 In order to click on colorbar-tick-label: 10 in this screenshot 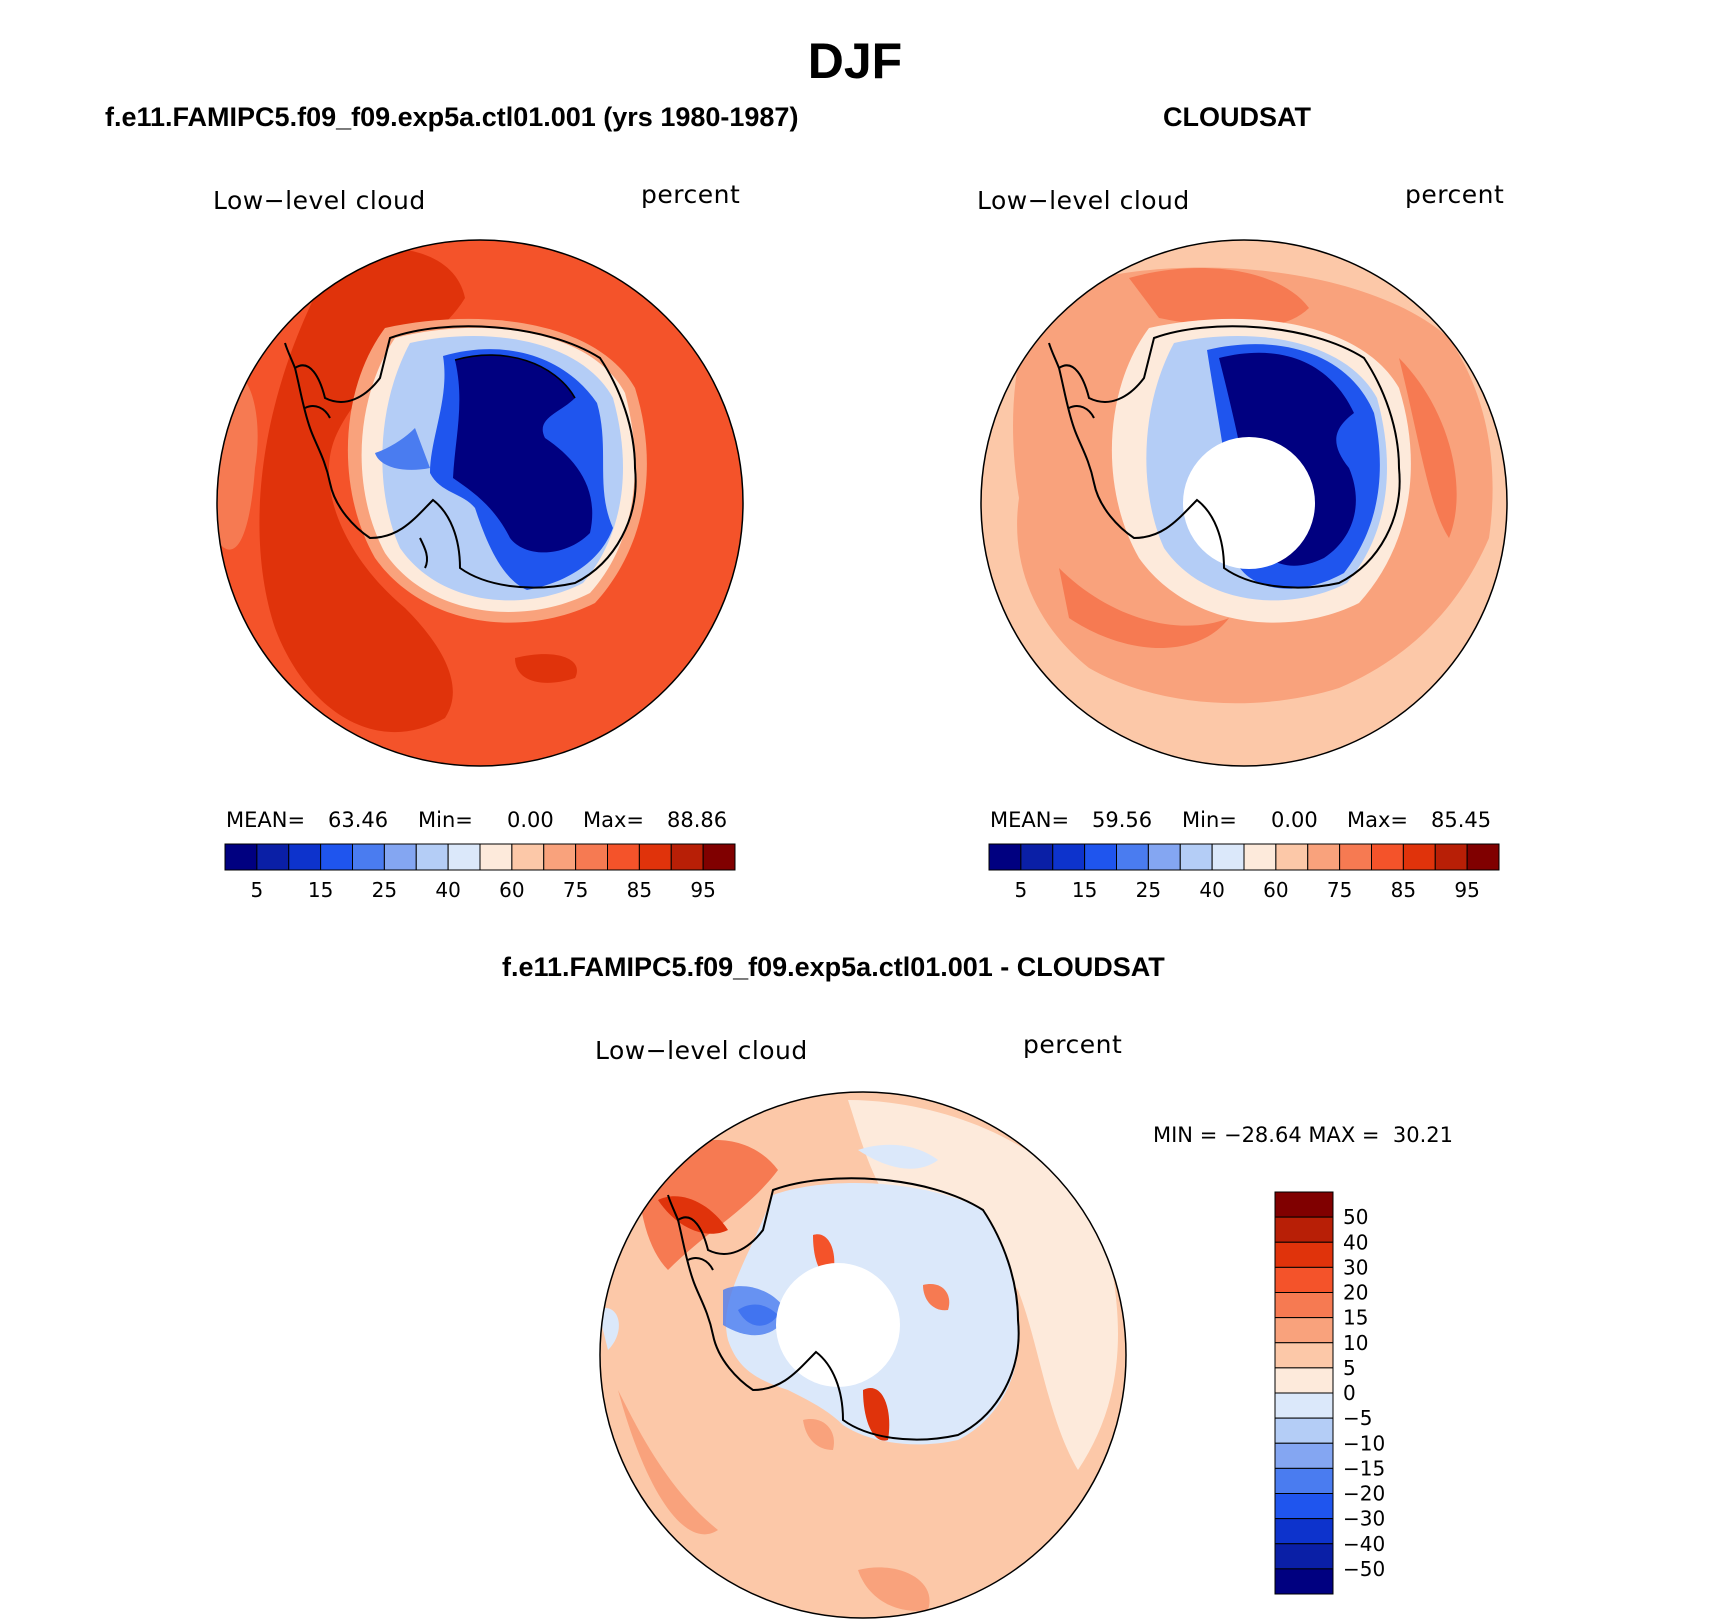, I will do `click(1355, 1343)`.